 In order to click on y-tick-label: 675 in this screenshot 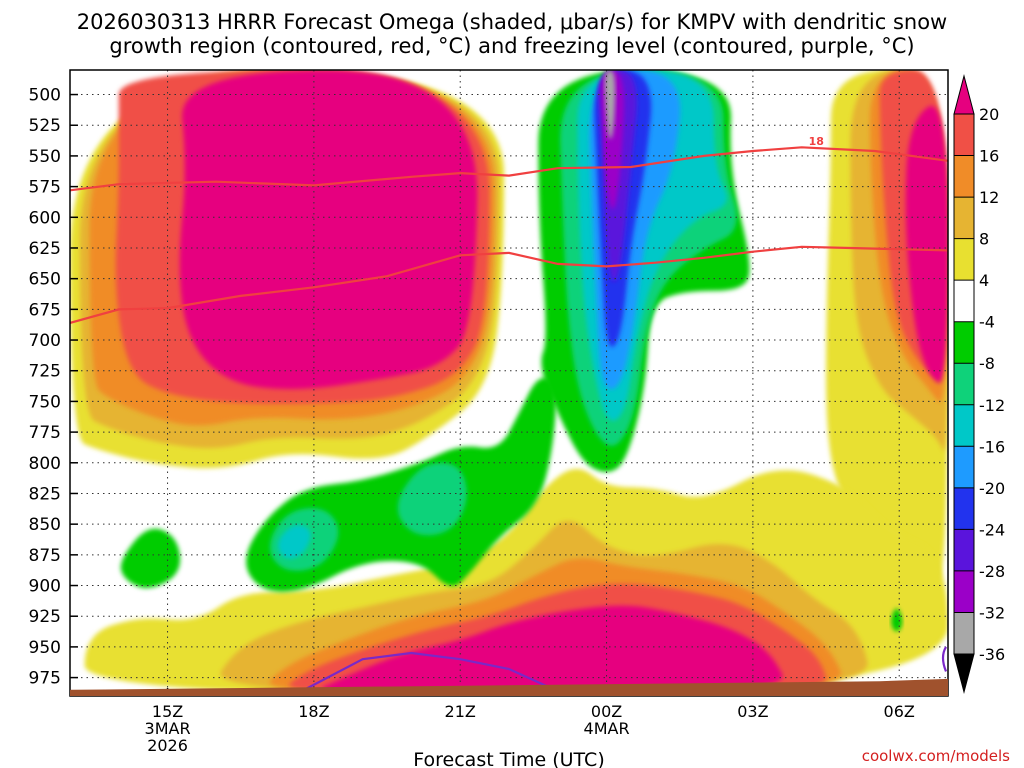, I will do `click(45, 310)`.